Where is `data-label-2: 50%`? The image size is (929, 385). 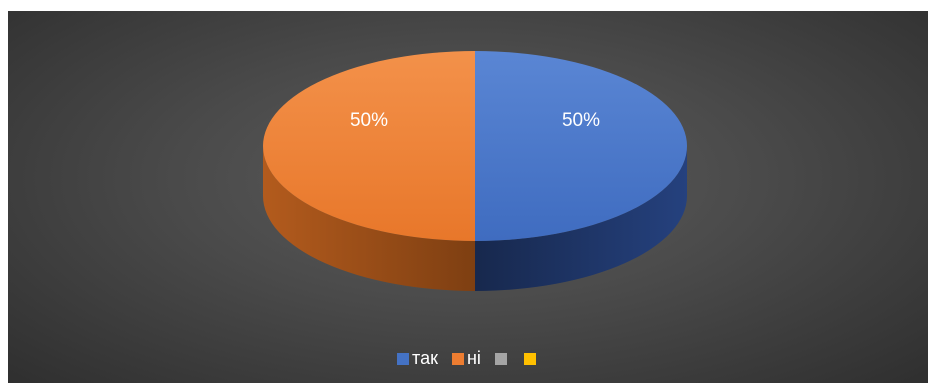
data-label-2: 50% is located at coordinates (369, 120).